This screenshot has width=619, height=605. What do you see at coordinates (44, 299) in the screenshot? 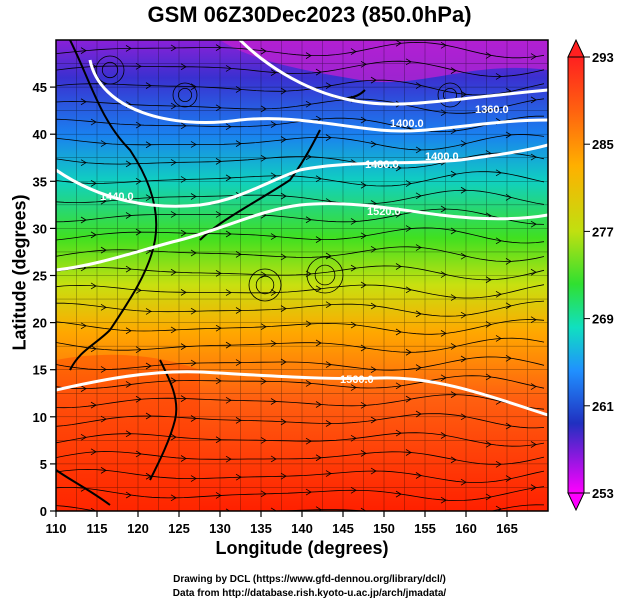
I see `y-axis: 0 5 10 15 20 25 30 35 40 45` at bounding box center [44, 299].